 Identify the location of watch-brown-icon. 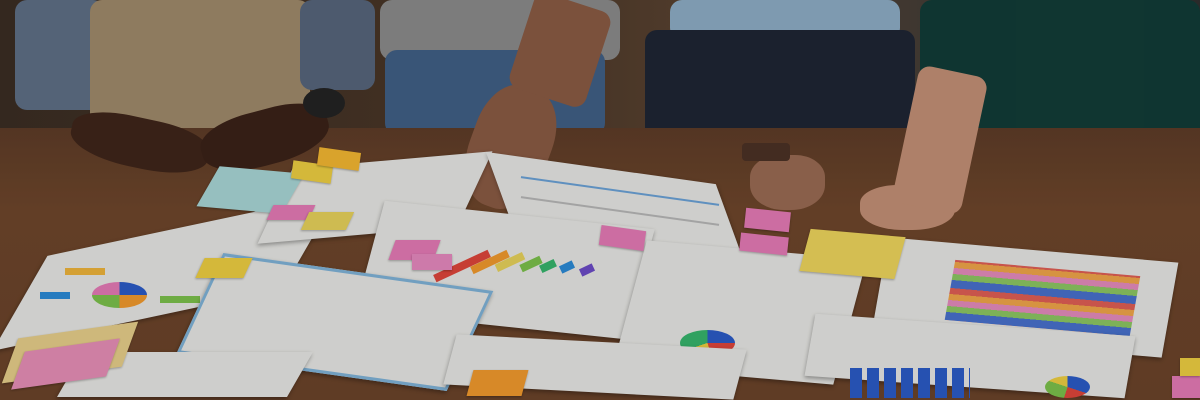
(766, 152).